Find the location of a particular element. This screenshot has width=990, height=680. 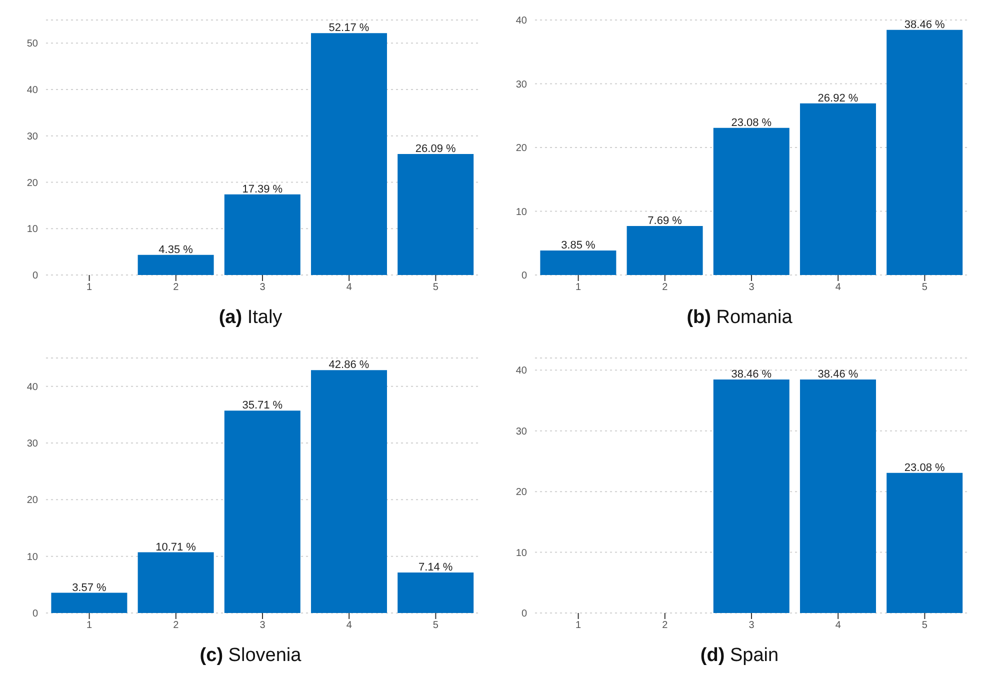

data-label: 35.71 % is located at coordinates (262, 406).